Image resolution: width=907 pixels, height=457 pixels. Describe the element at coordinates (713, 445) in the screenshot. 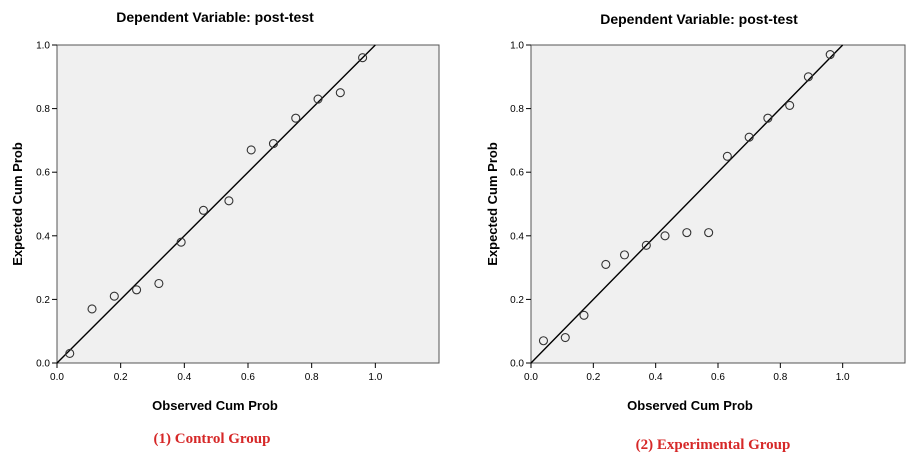

I see `chart-caption: (2) Experimental Group` at that location.